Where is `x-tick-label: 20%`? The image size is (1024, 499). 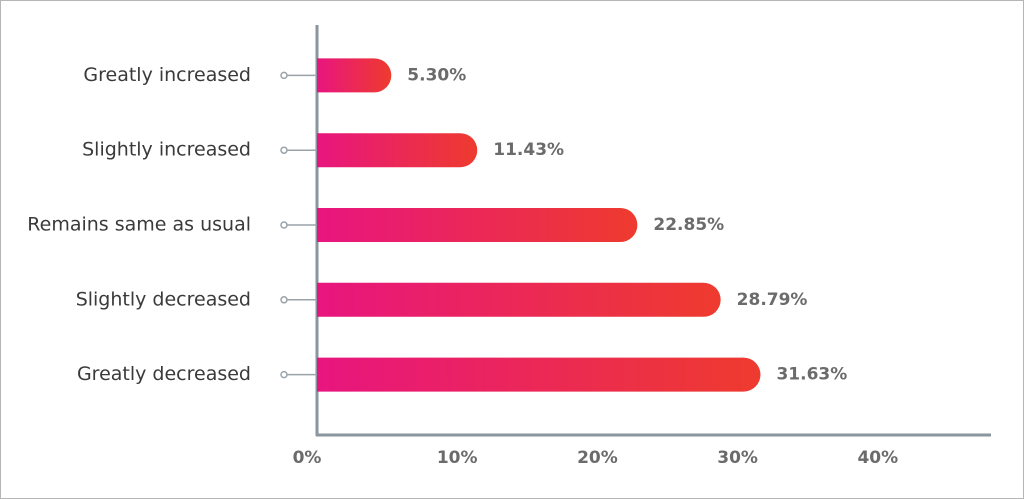
x-tick-label: 20% is located at coordinates (597, 458).